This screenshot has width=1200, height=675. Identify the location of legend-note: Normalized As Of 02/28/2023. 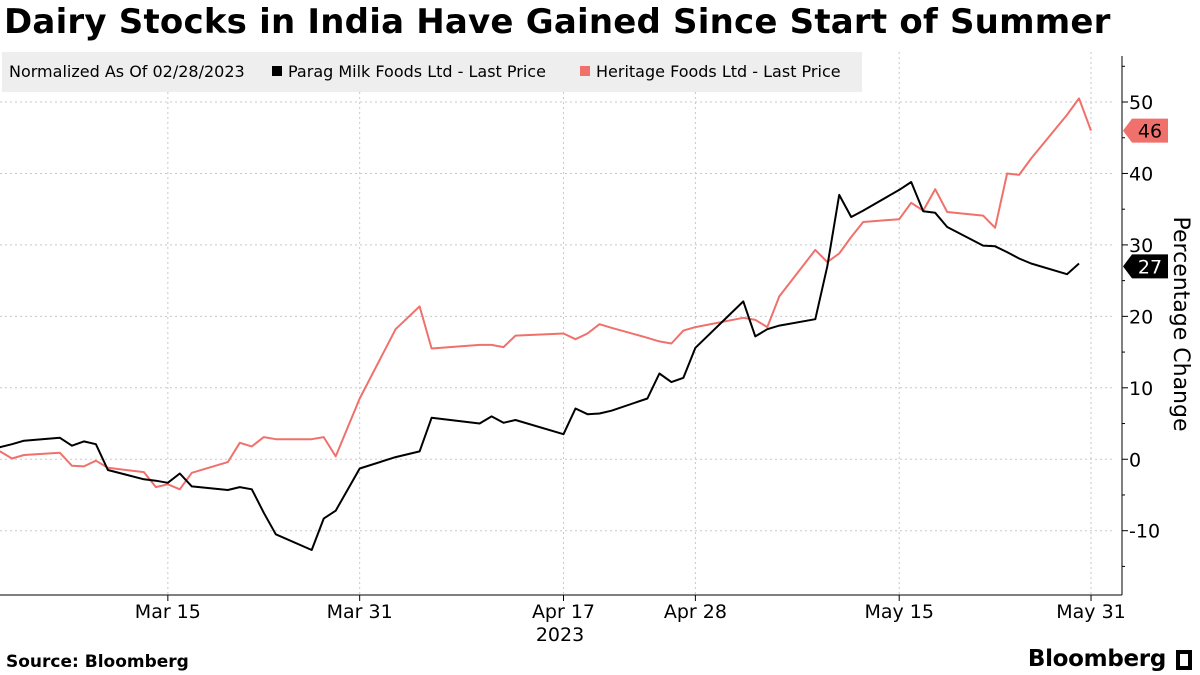
(127, 71).